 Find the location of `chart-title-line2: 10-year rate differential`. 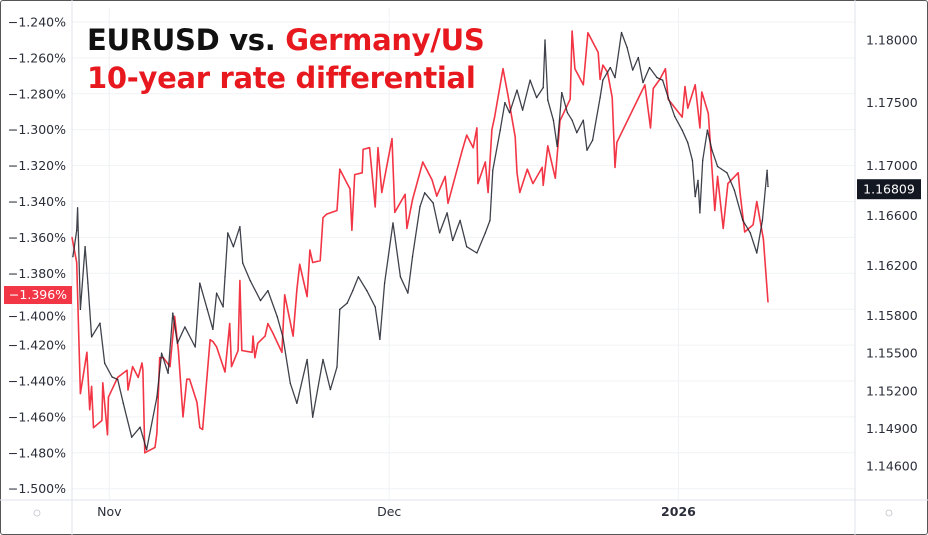

chart-title-line2: 10-year rate differential is located at coordinates (281, 78).